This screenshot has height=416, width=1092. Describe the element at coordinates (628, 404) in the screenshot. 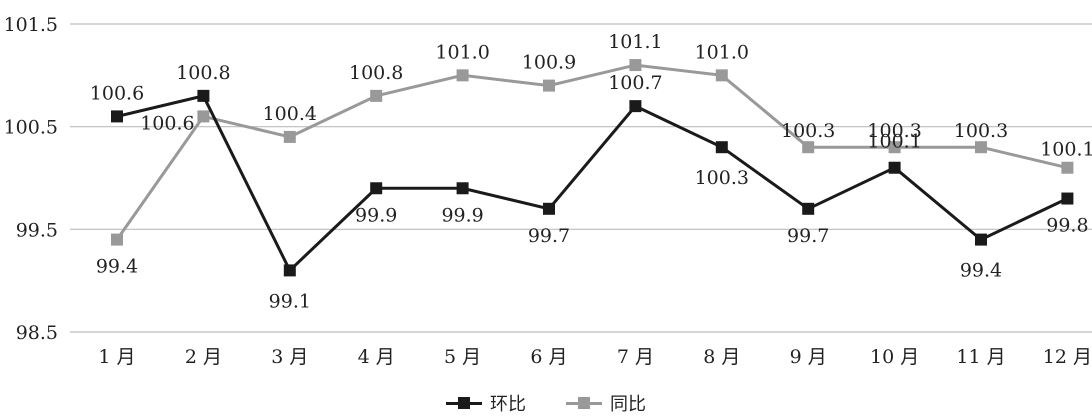

I see `legend-label-series-1: 同比` at that location.